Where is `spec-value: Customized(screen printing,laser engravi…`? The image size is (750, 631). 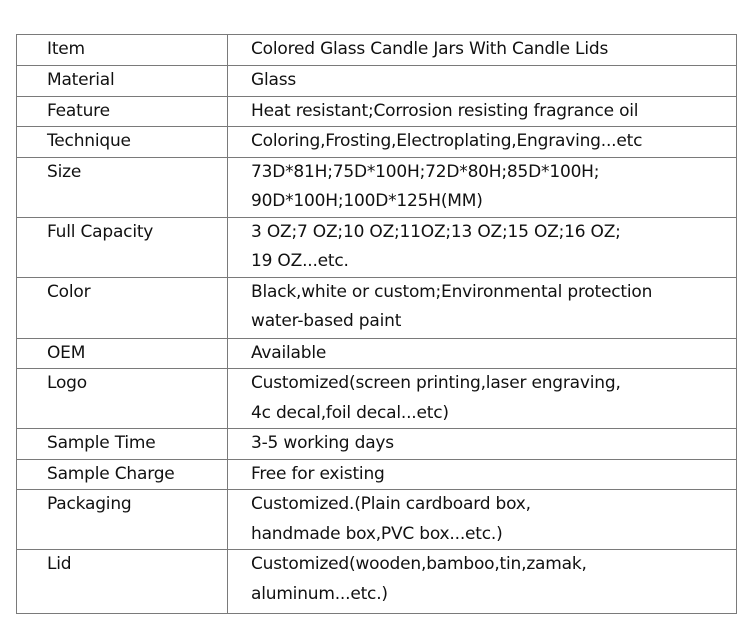
spec-value: Customized(screen printing,laser engravi… is located at coordinates (482, 398).